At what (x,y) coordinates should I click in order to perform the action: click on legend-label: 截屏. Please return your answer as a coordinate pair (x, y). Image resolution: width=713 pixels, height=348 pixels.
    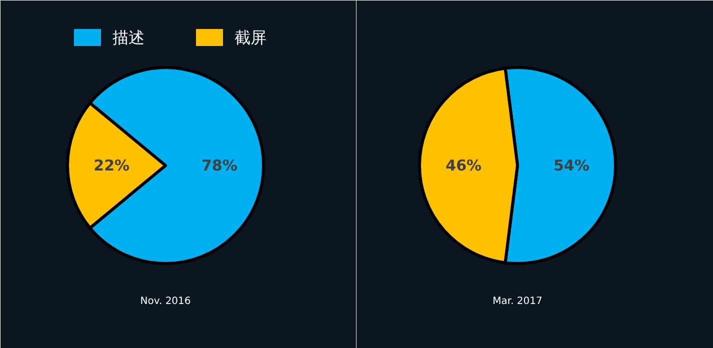
    Looking at the image, I should click on (250, 37).